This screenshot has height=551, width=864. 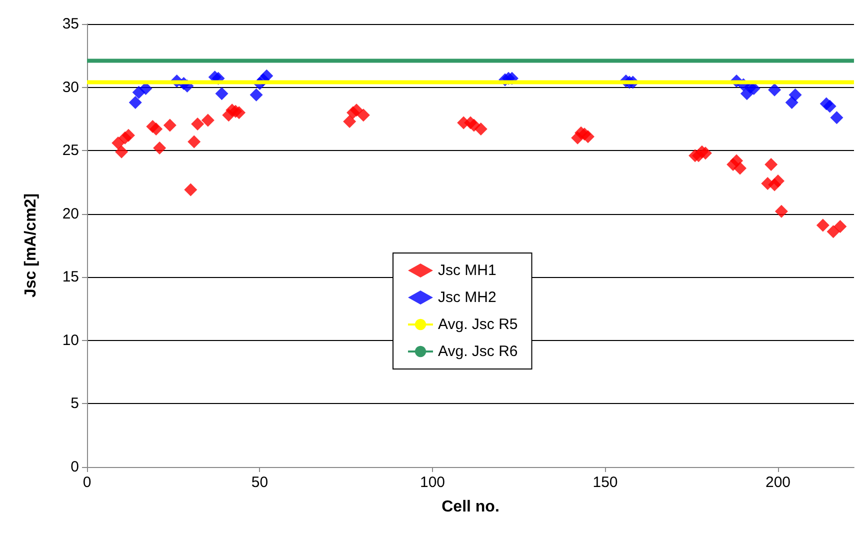 What do you see at coordinates (87, 482) in the screenshot?
I see `x-tick-label: 0` at bounding box center [87, 482].